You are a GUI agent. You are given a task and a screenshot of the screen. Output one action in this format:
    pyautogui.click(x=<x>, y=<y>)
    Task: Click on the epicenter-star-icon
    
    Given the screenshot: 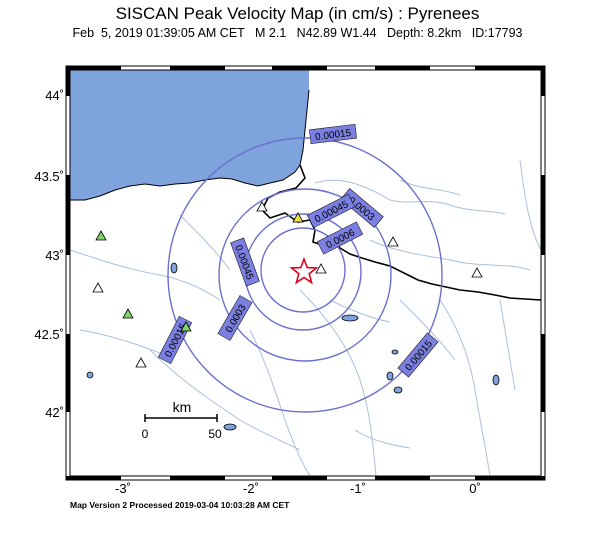 What is the action you would take?
    pyautogui.click(x=304, y=270)
    